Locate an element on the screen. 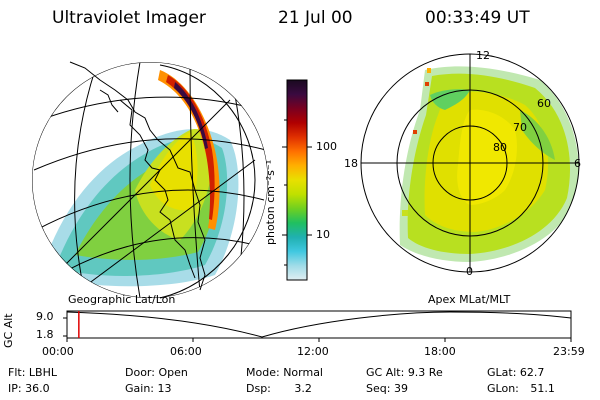 This screenshot has height=400, width=600. lat-label-70: 70 is located at coordinates (520, 127).